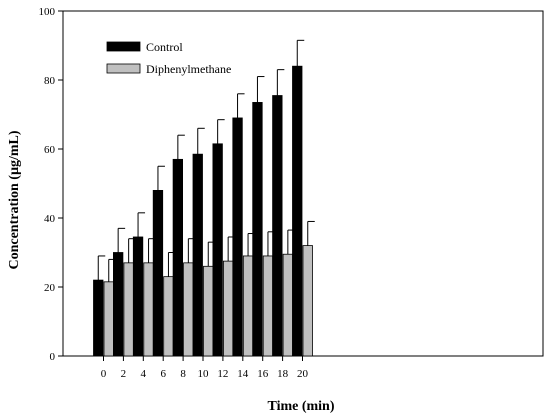 Image resolution: width=550 pixels, height=417 pixels. What do you see at coordinates (188, 69) in the screenshot?
I see `legend-label: Diphenylmethane` at bounding box center [188, 69].